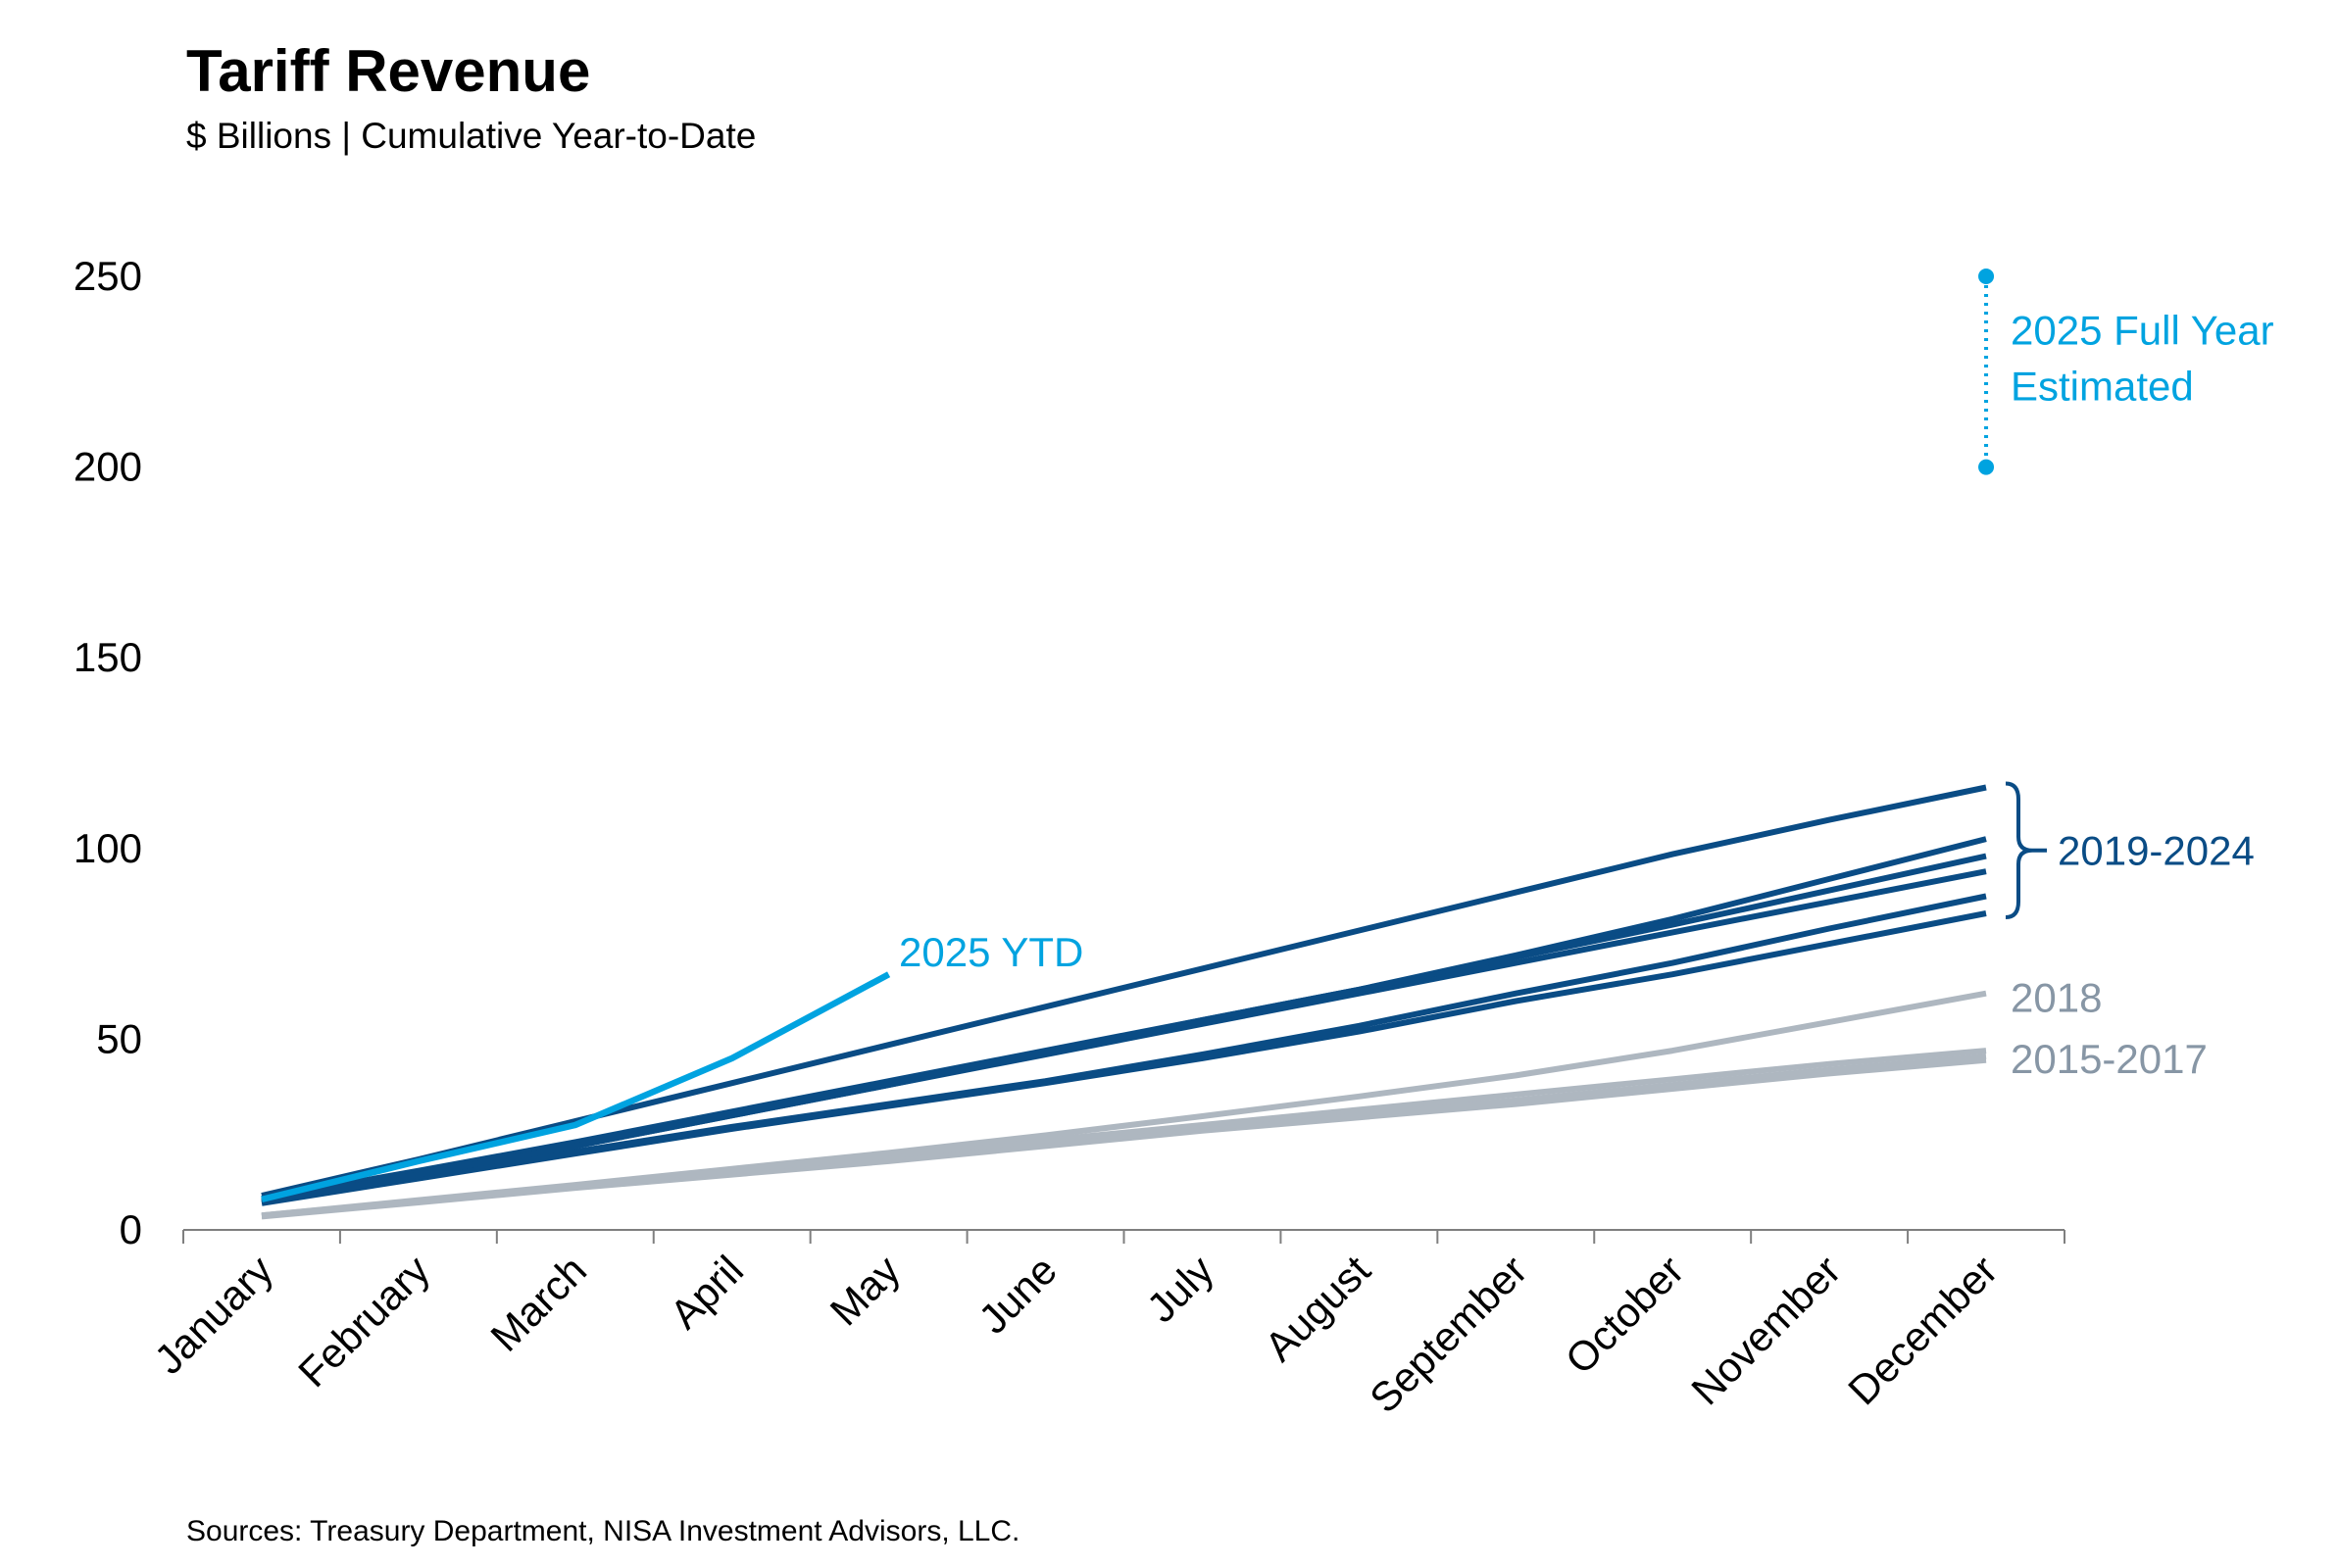 This screenshot has height=1568, width=2338. I want to click on annotation-2015-2017: 2015-2017, so click(2109, 1059).